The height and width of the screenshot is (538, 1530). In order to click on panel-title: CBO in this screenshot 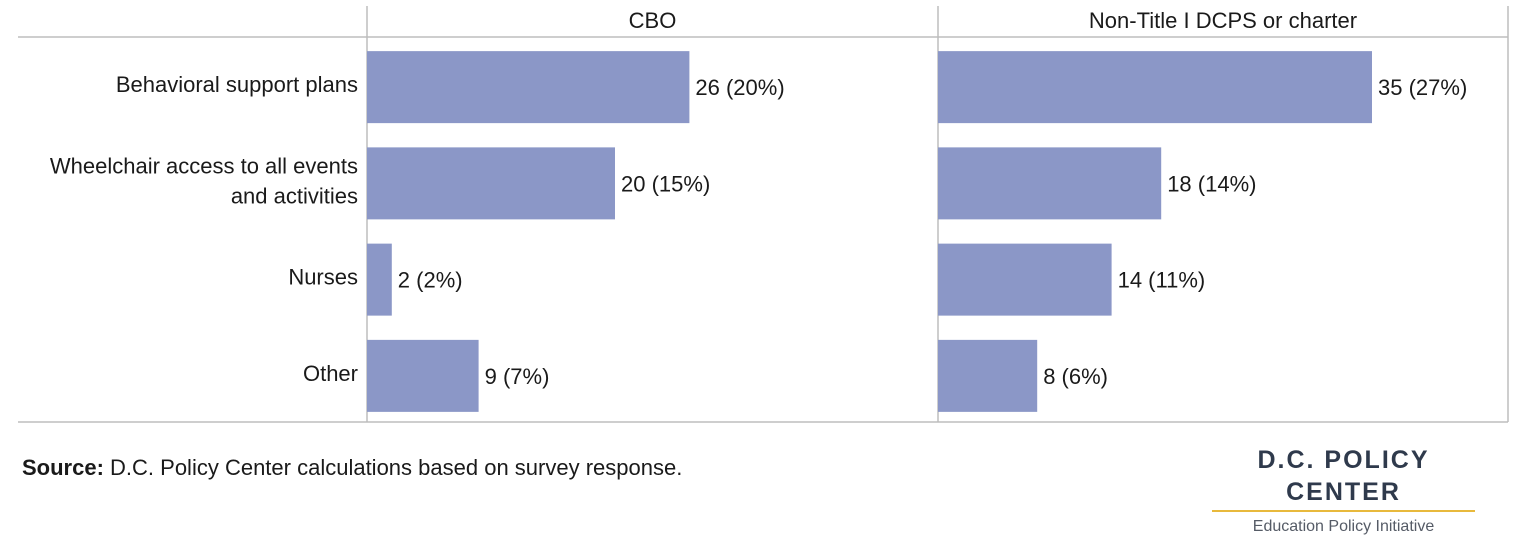, I will do `click(653, 20)`.